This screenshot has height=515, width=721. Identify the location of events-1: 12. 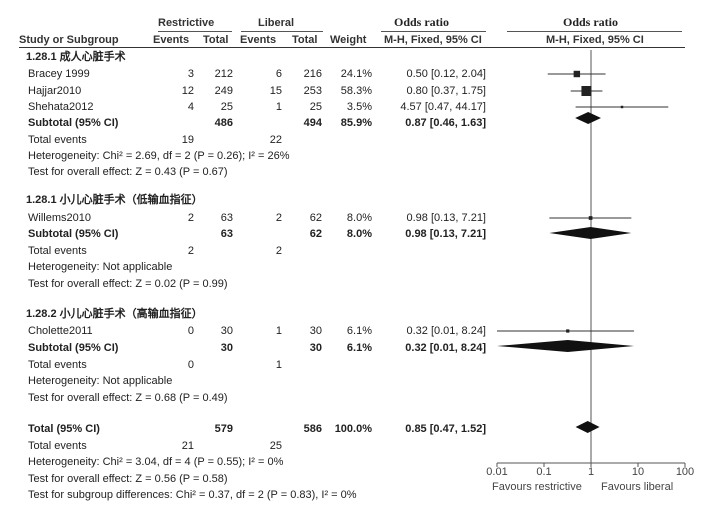
(187, 91).